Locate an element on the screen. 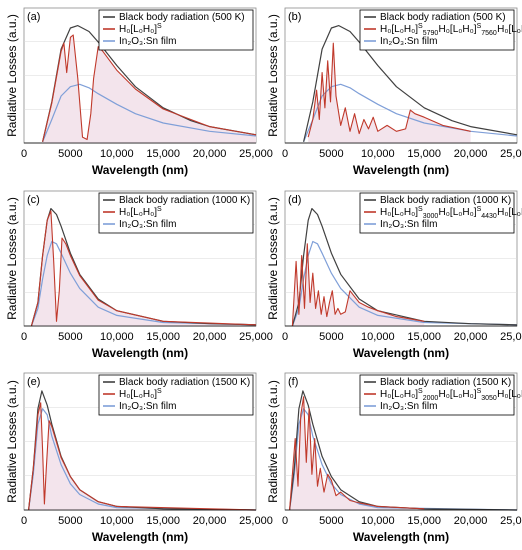 The height and width of the screenshot is (550, 522). legend-label-filtered-sub: 3050 is located at coordinates (489, 398).